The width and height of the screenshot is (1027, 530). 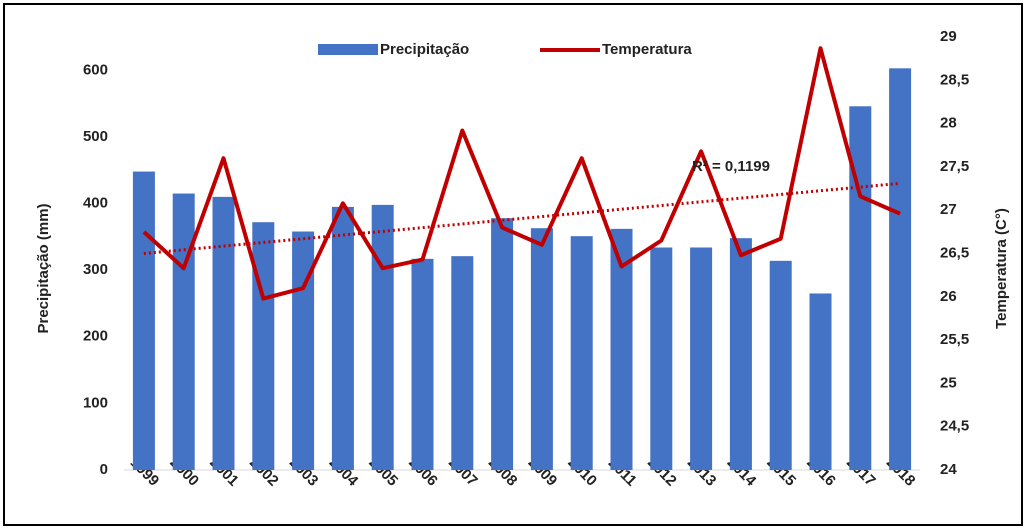 What do you see at coordinates (948, 36) in the screenshot?
I see `y2-tick-label: 29` at bounding box center [948, 36].